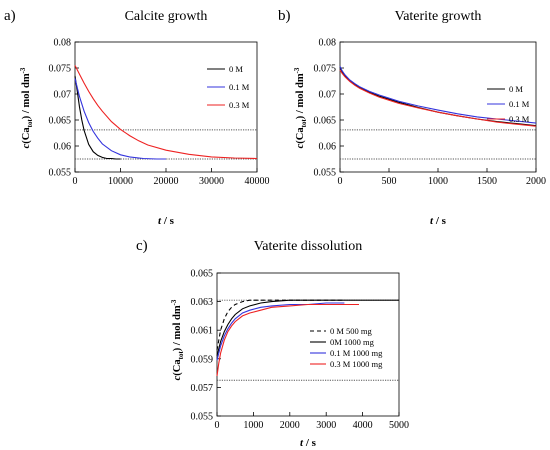 This screenshot has width=550, height=450. What do you see at coordinates (211, 181) in the screenshot?
I see `x-tick-label: 30000` at bounding box center [211, 181].